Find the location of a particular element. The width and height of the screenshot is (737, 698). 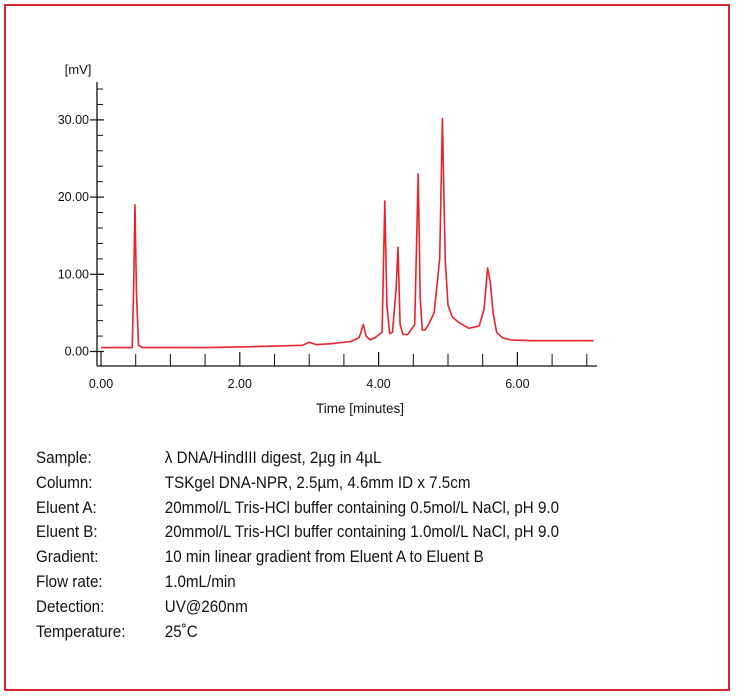

x-tick-label: 2.00 is located at coordinates (240, 384).